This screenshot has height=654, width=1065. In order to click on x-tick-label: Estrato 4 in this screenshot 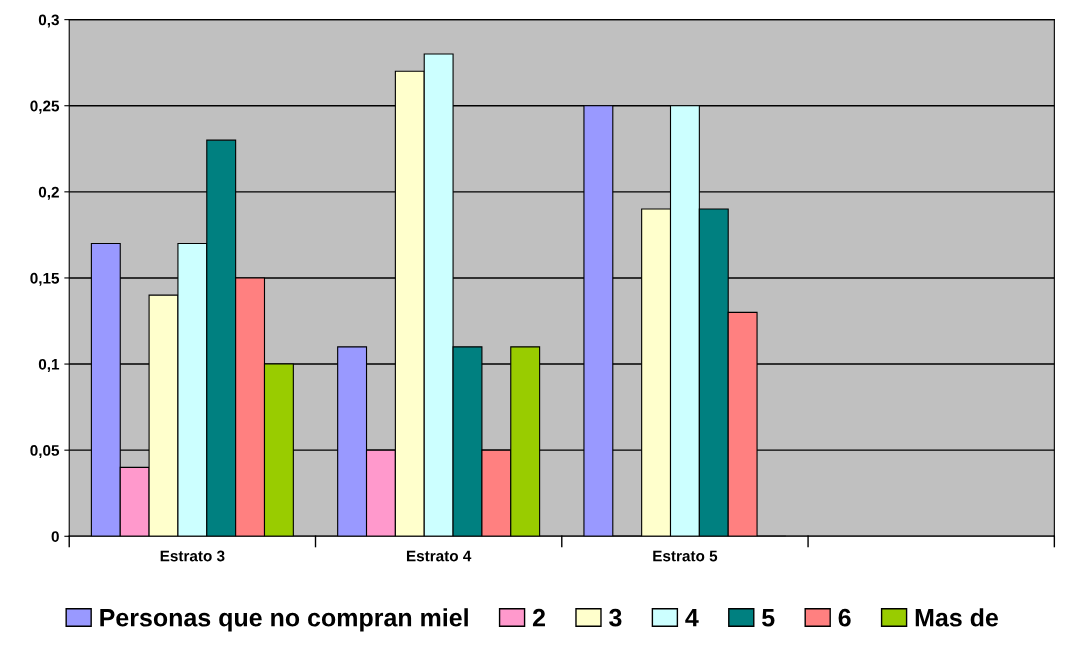, I will do `click(439, 556)`.